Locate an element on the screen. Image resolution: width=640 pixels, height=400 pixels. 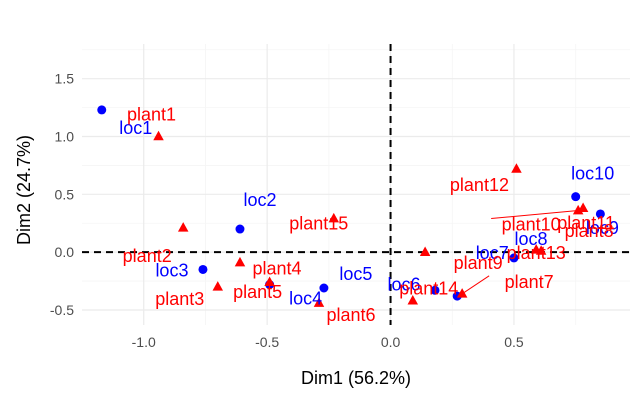
label-plant11: plant11 is located at coordinates (586, 223).